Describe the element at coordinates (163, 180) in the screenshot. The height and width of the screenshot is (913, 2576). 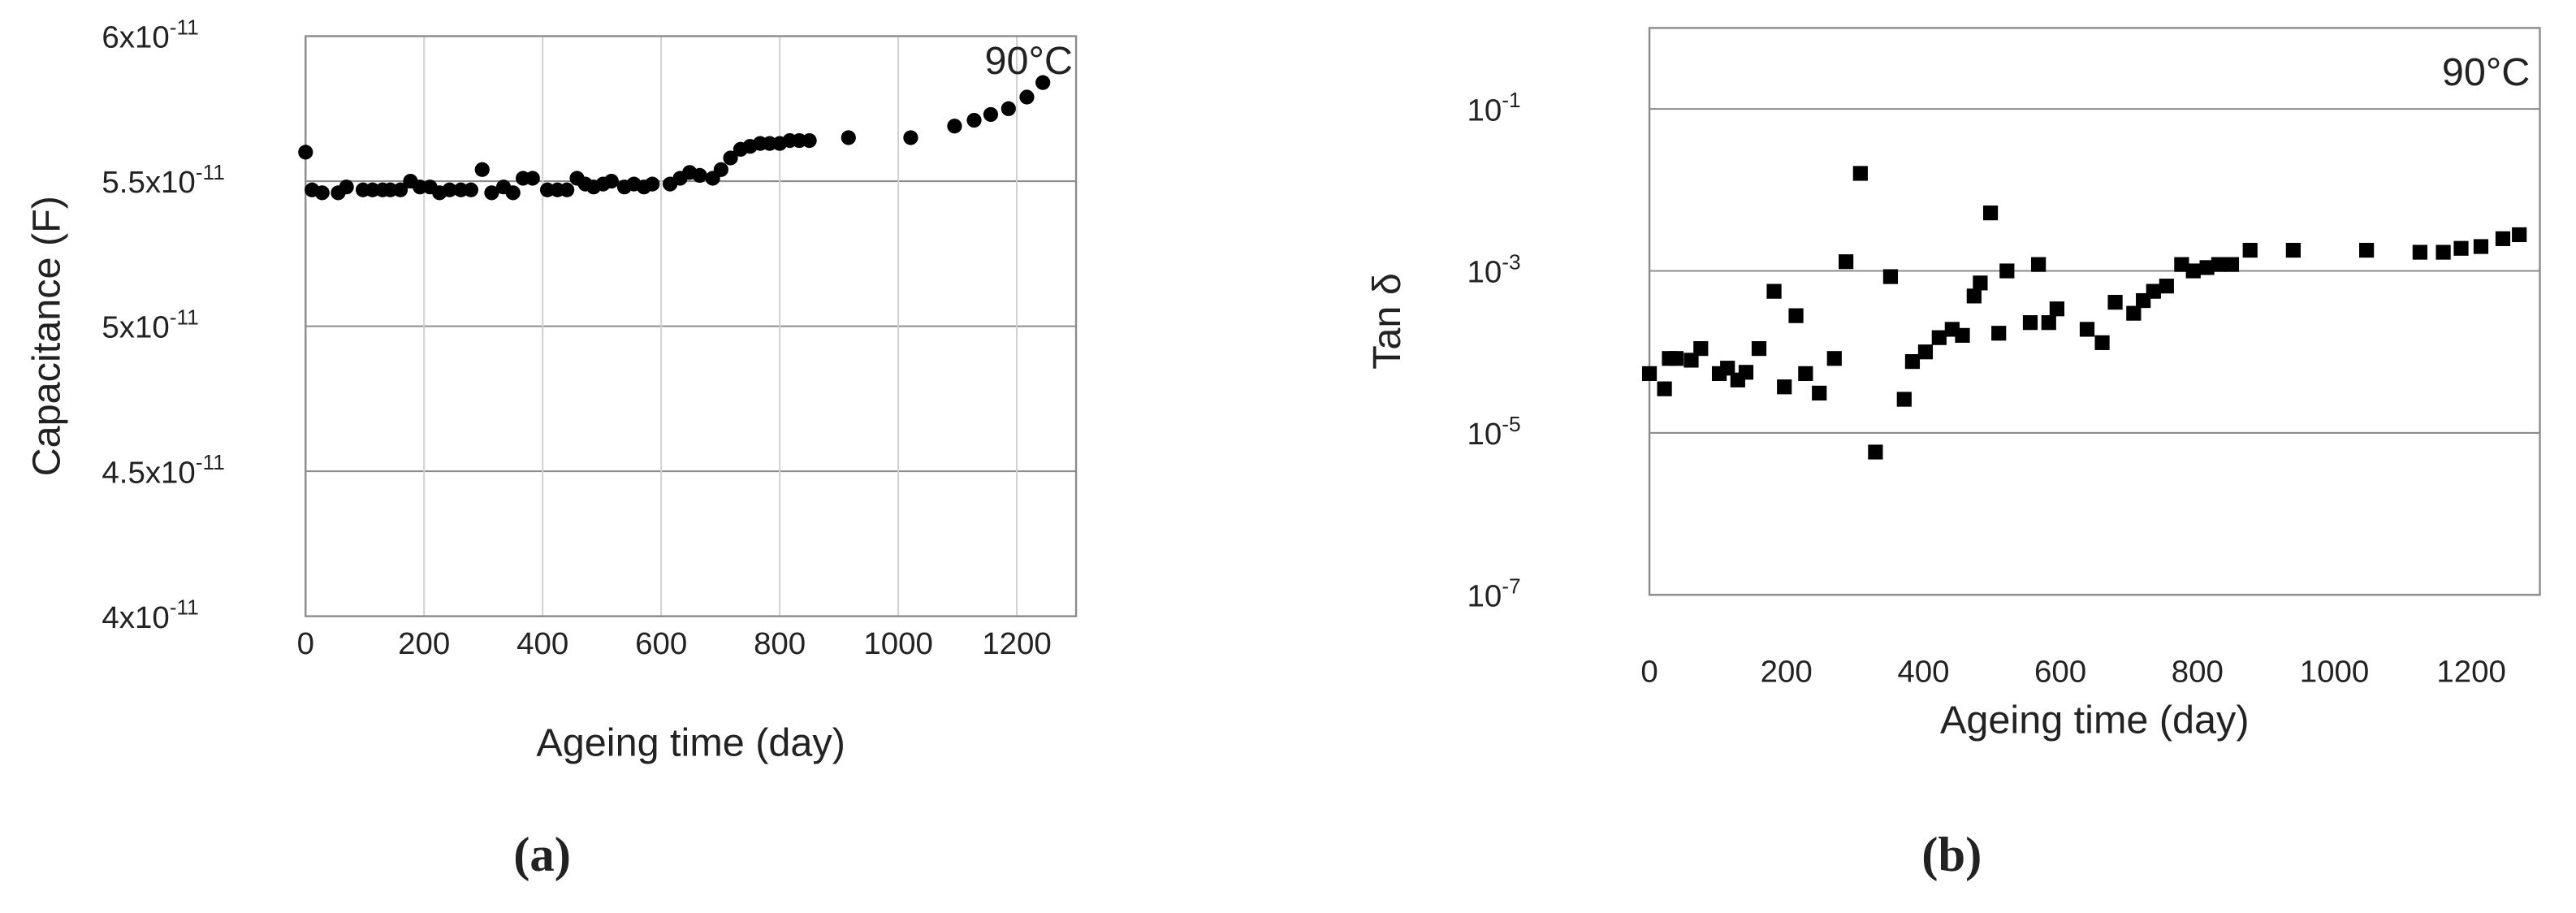
I see `y-tick-label: 5.5x10⁻¹¹` at that location.